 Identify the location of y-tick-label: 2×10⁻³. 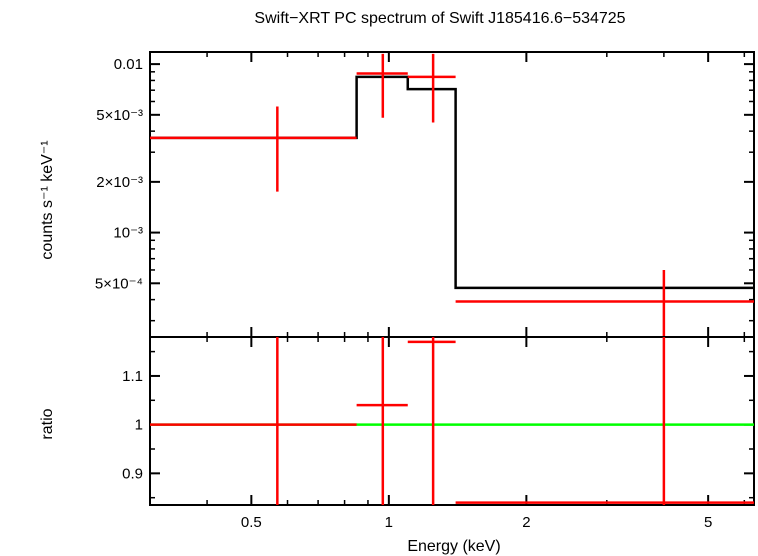
(119, 182).